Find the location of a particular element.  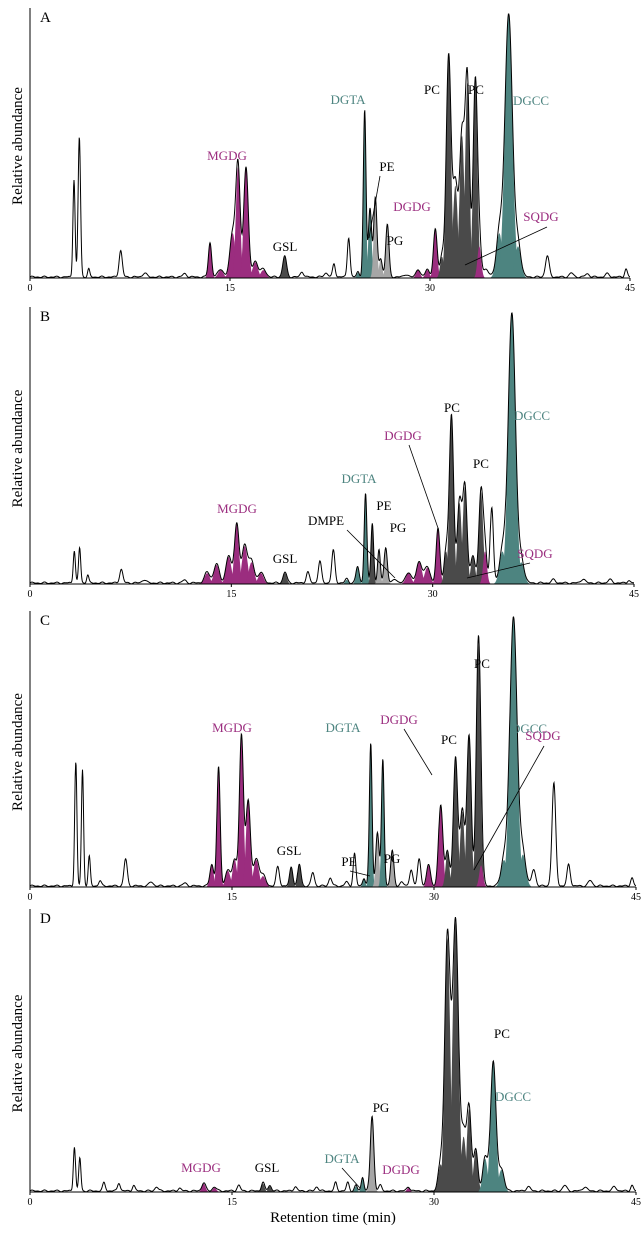

peak-phospho_dark-33.4 is located at coordinates (475, 179).